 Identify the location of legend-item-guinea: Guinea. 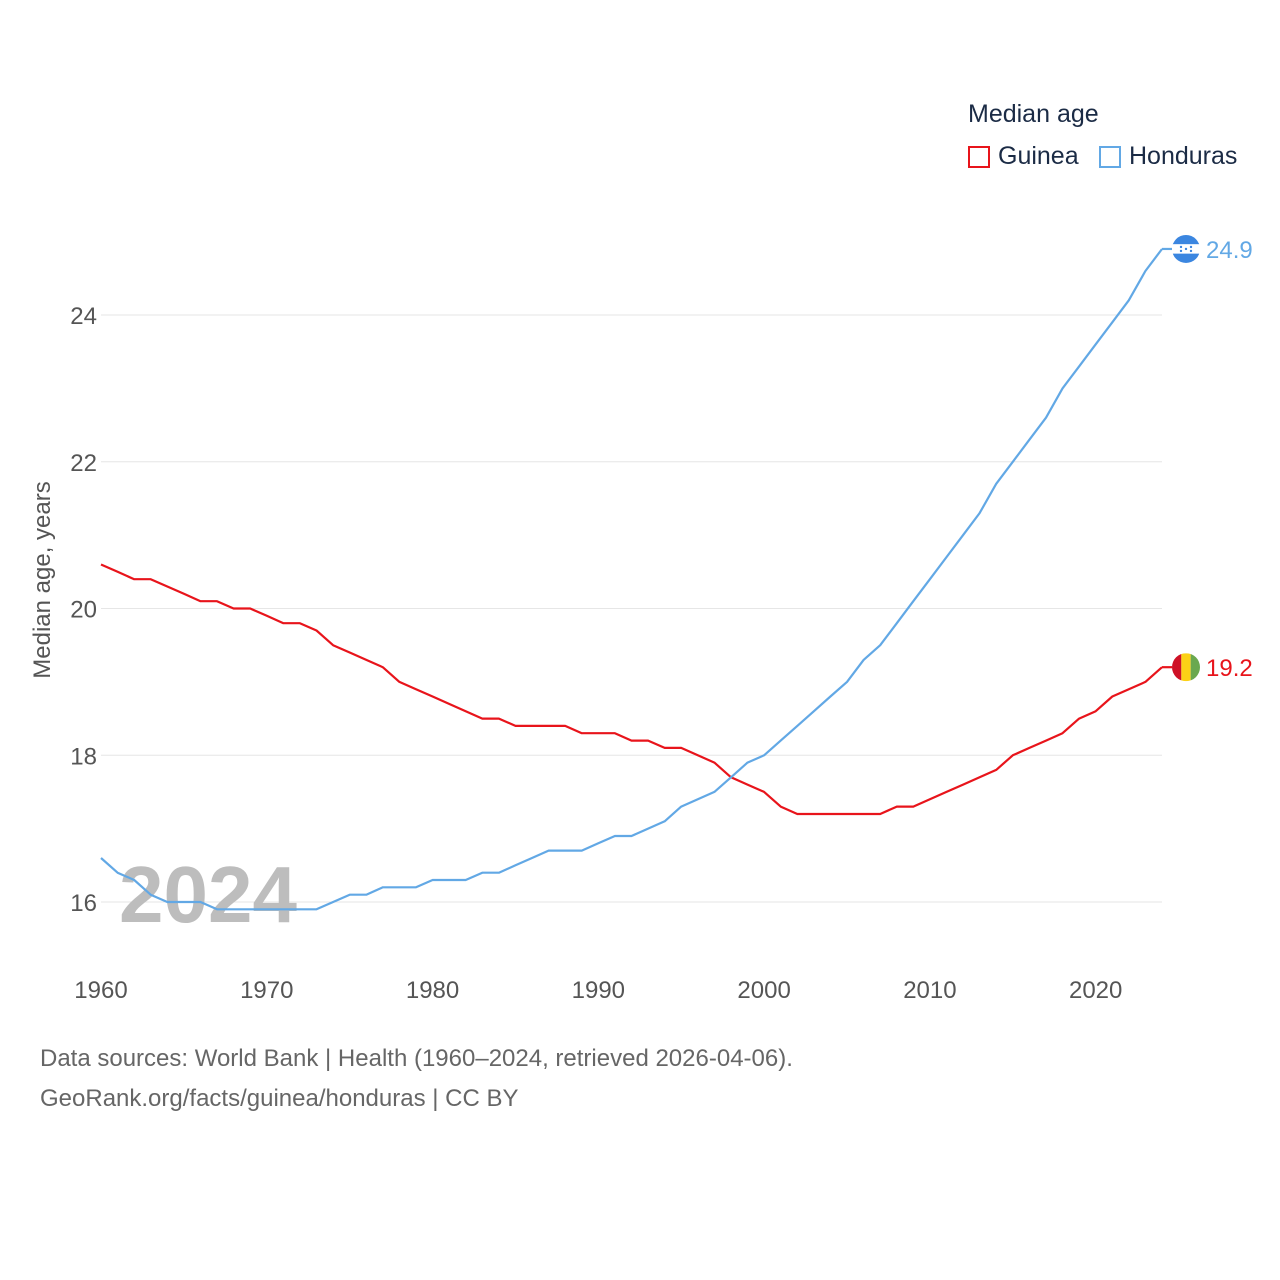
(1023, 156).